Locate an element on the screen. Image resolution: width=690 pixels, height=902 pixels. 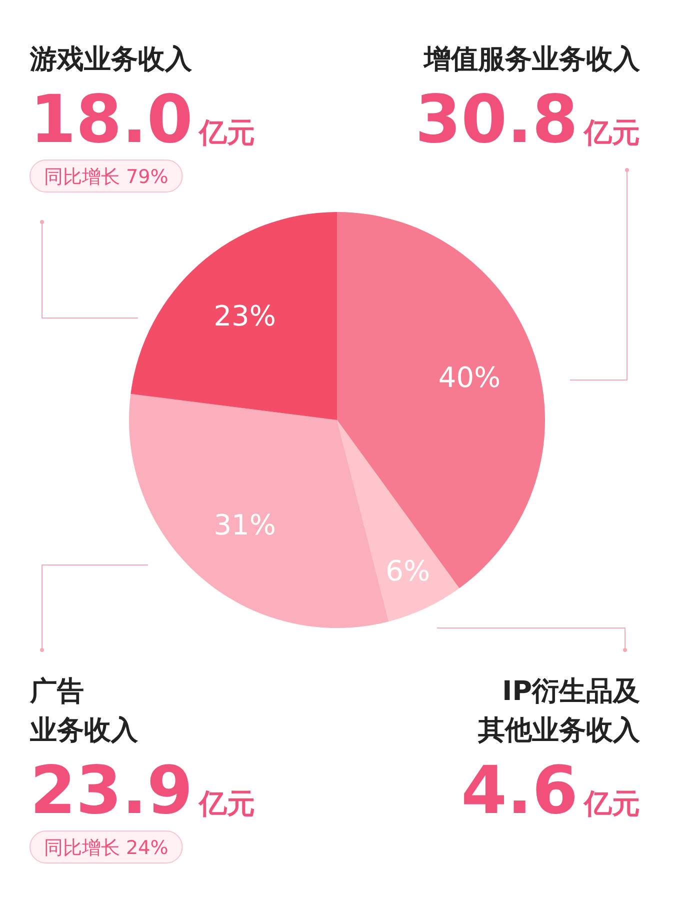
data-label: 40% is located at coordinates (469, 377).